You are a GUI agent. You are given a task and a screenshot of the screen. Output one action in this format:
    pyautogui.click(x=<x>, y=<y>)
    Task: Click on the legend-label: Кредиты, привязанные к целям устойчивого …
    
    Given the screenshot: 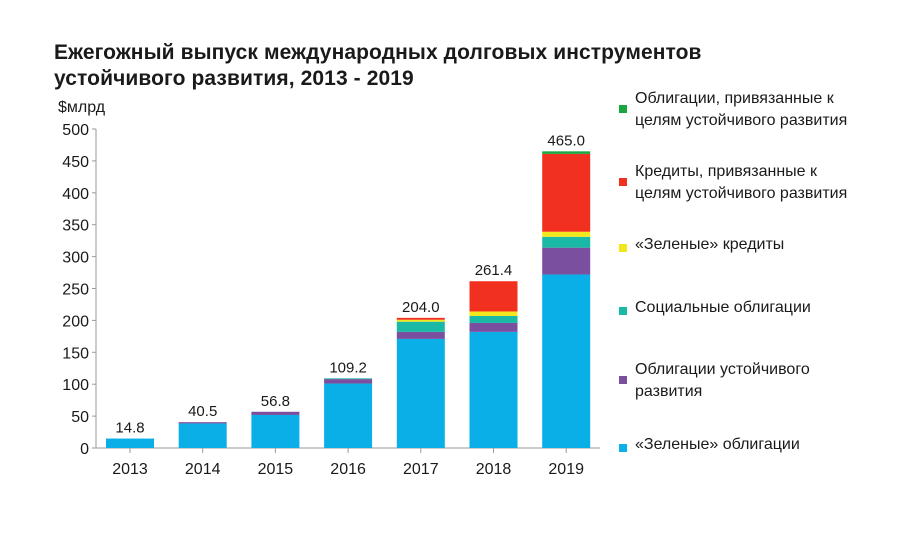 What is the action you would take?
    pyautogui.click(x=772, y=183)
    